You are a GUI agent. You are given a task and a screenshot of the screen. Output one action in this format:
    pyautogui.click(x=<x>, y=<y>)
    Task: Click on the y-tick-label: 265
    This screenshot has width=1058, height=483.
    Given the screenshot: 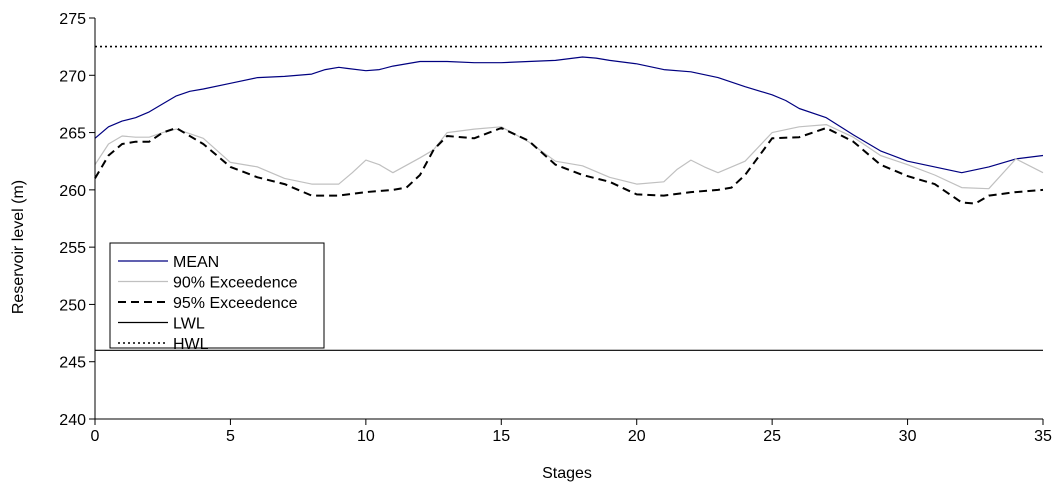 What is the action you would take?
    pyautogui.click(x=72, y=134)
    